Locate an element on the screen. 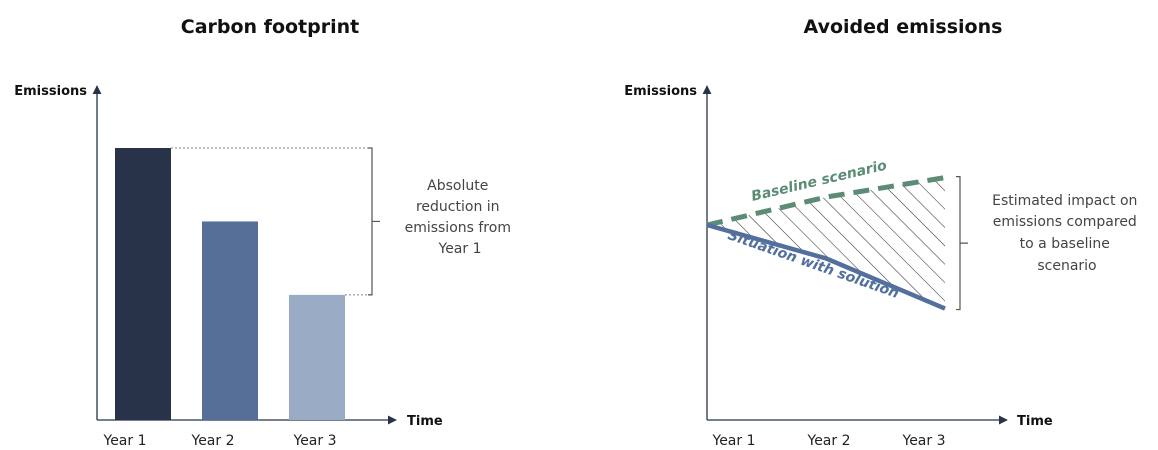 This screenshot has width=1158, height=450. avoided-emissions-title: Avoided emissions is located at coordinates (903, 27).